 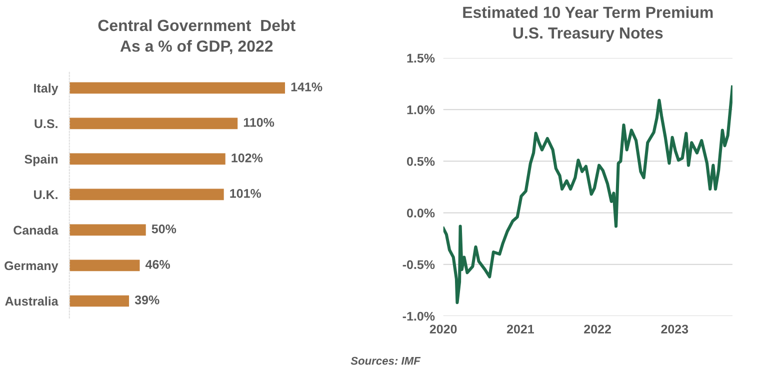 I want to click on y-tick-label: 1.0%, so click(x=421, y=109).